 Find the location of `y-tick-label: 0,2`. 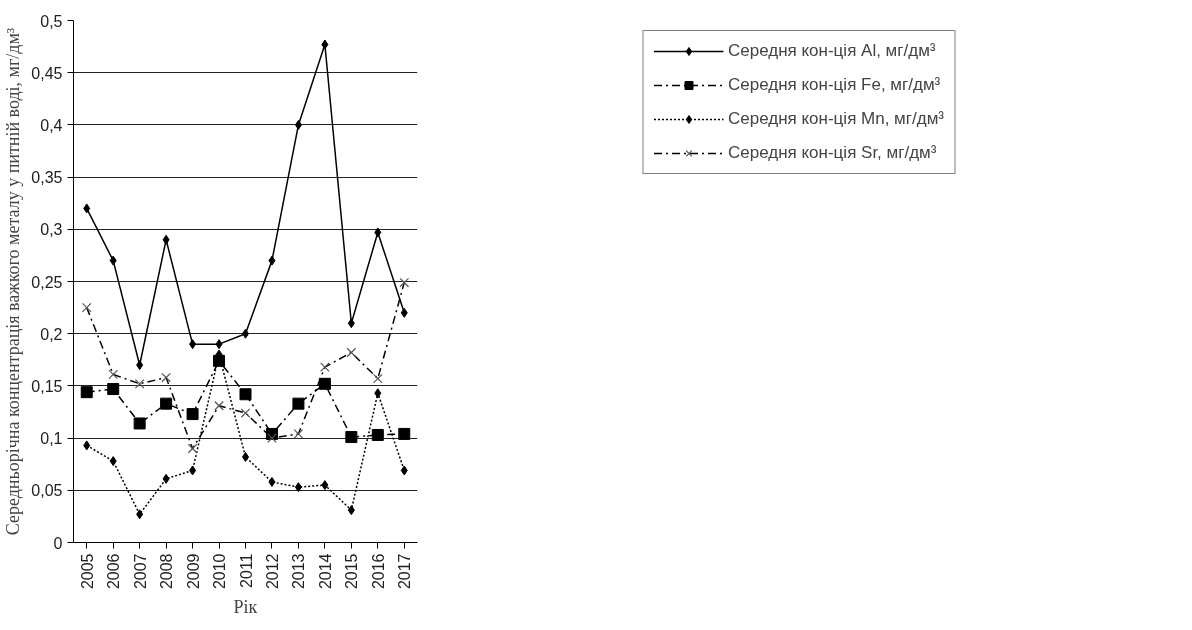

y-tick-label: 0,2 is located at coordinates (51, 334).